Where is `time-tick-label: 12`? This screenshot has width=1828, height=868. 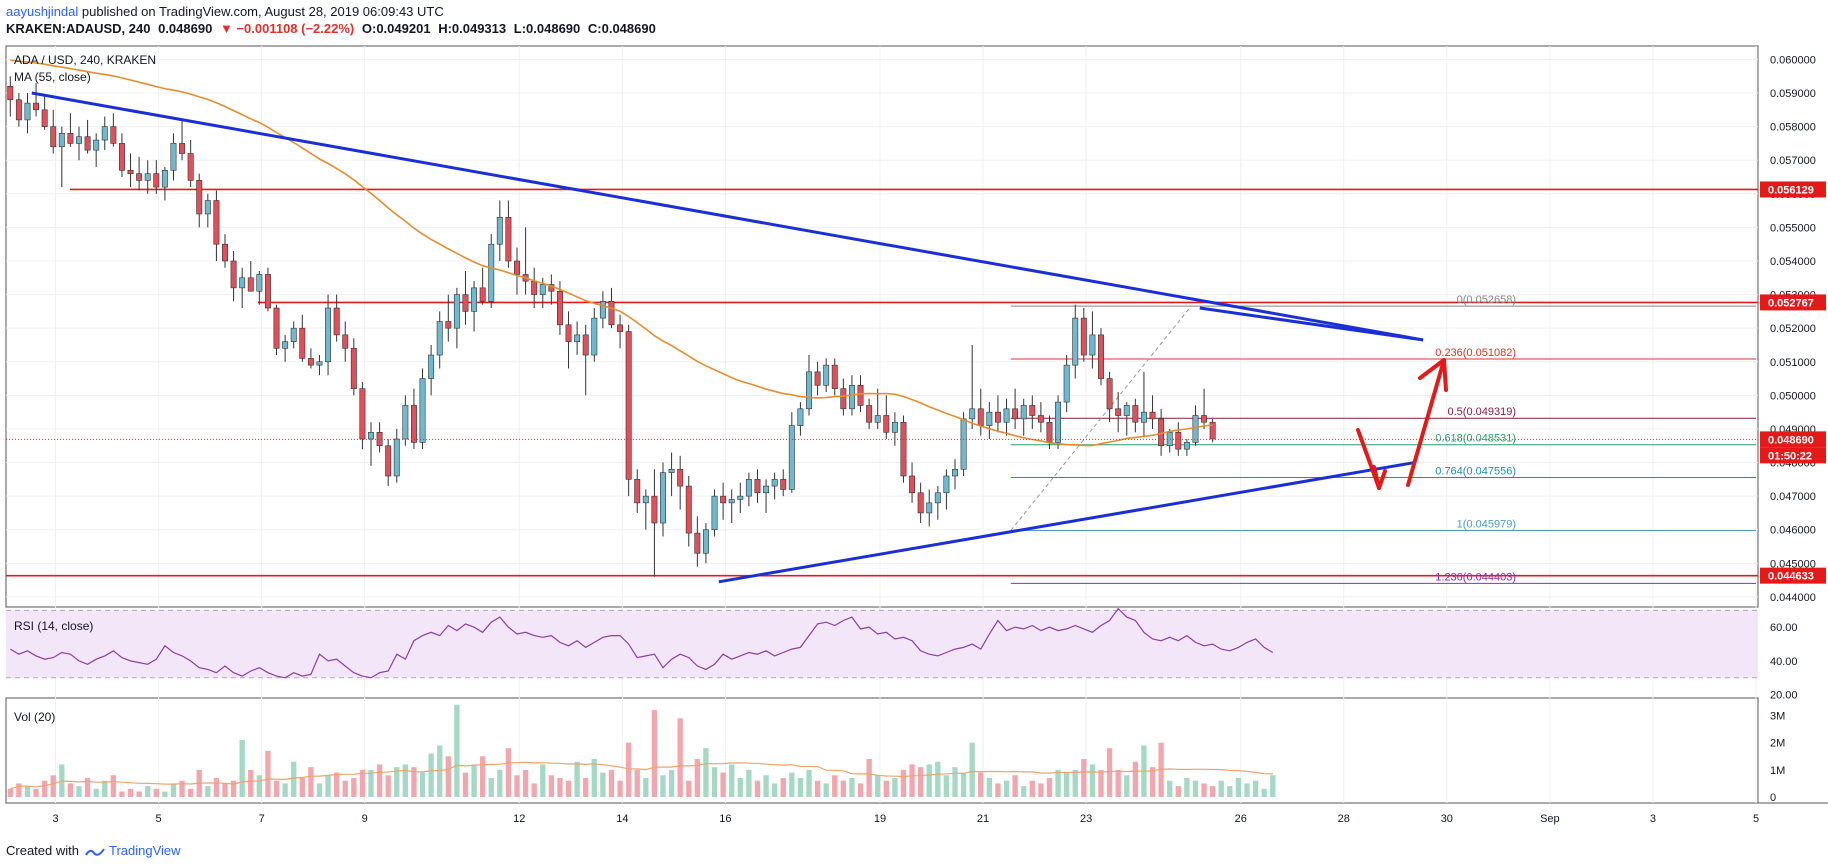
time-tick-label: 12 is located at coordinates (519, 819).